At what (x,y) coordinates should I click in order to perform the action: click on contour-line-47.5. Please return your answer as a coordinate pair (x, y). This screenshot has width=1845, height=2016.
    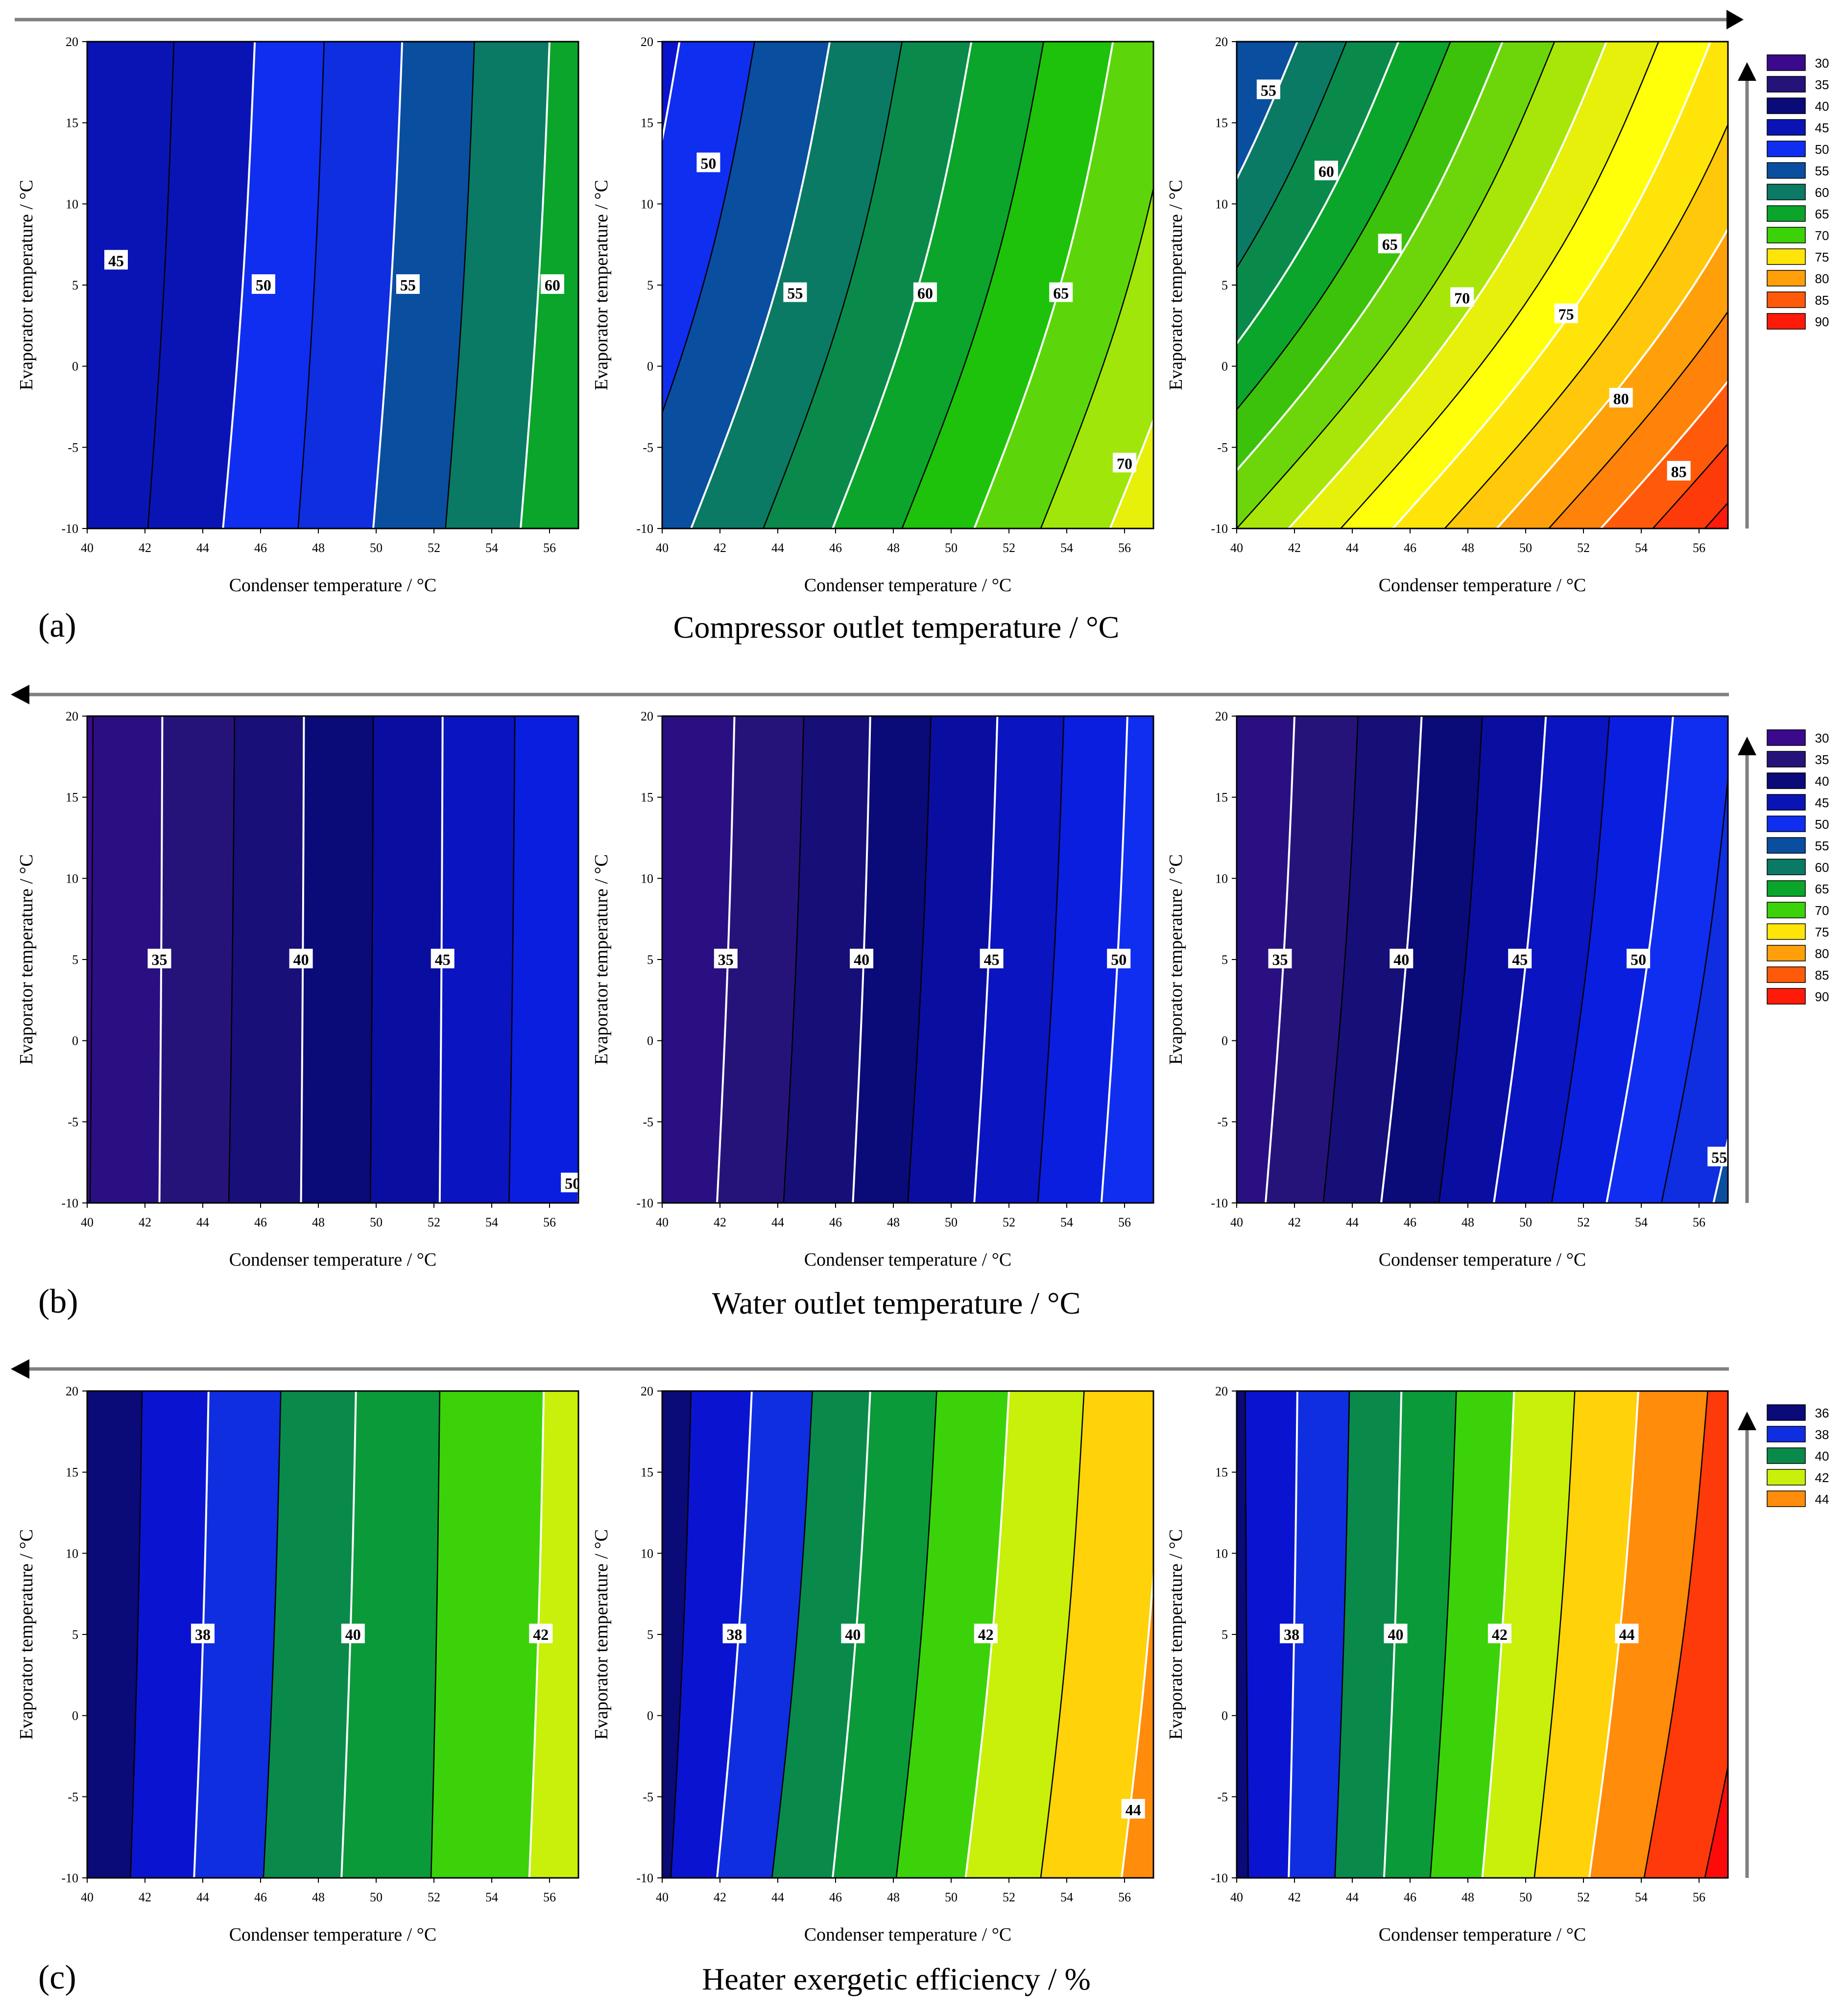
    Looking at the image, I should click on (161, 285).